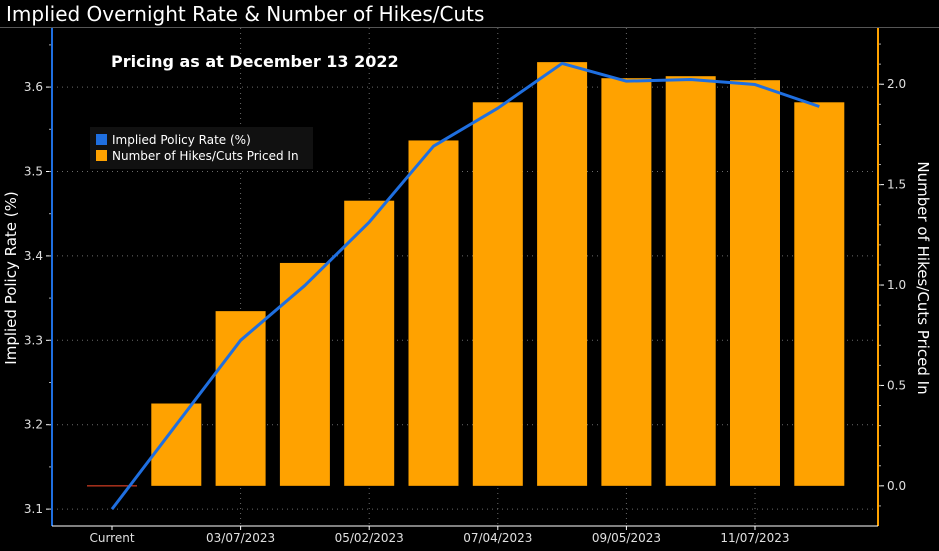  Describe the element at coordinates (255, 61) in the screenshot. I see `pricing-annotation: Pricing as at December 13 2022` at that location.